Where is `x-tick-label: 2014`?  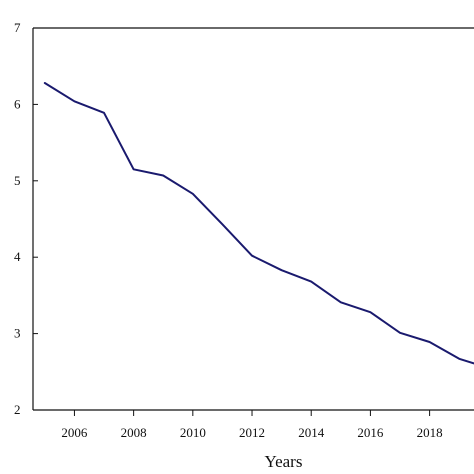
x-tick-label: 2014 is located at coordinates (311, 432).